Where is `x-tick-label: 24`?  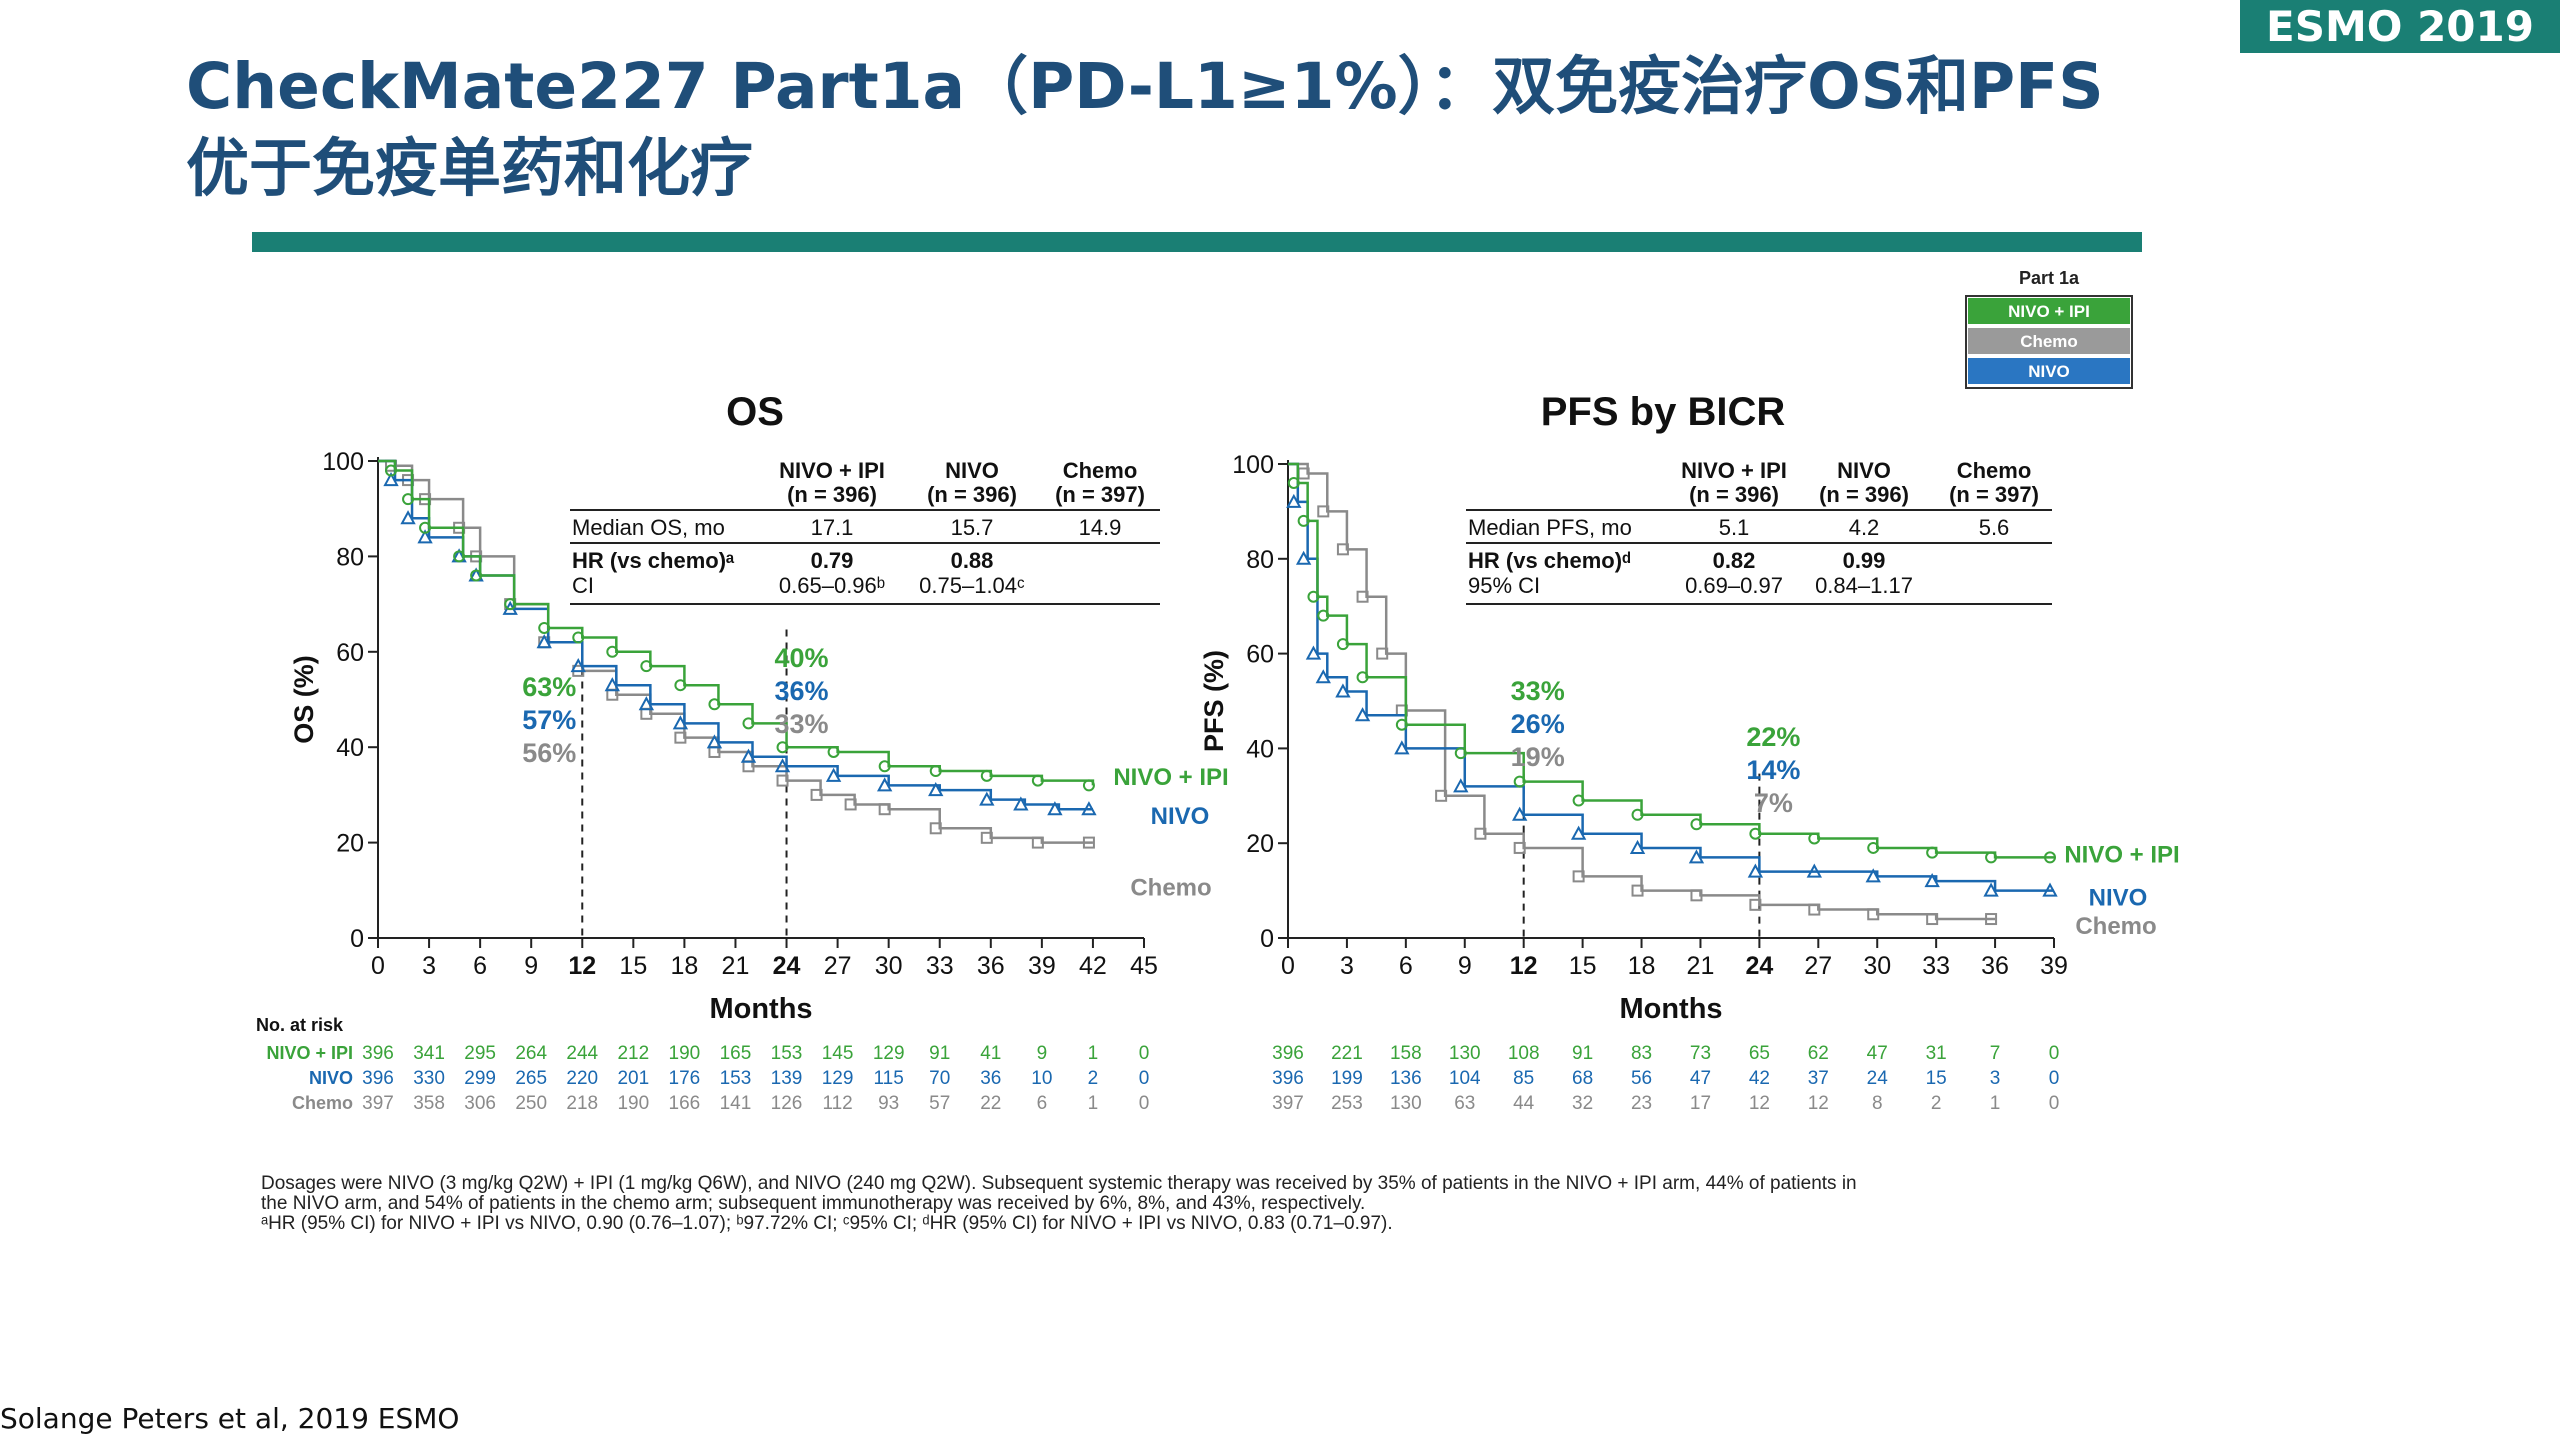 x-tick-label: 24 is located at coordinates (787, 966).